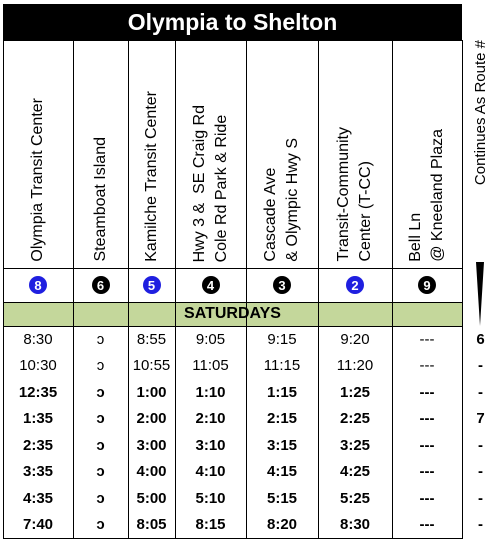  Describe the element at coordinates (151, 471) in the screenshot. I see `time-cell: 4:00` at that location.